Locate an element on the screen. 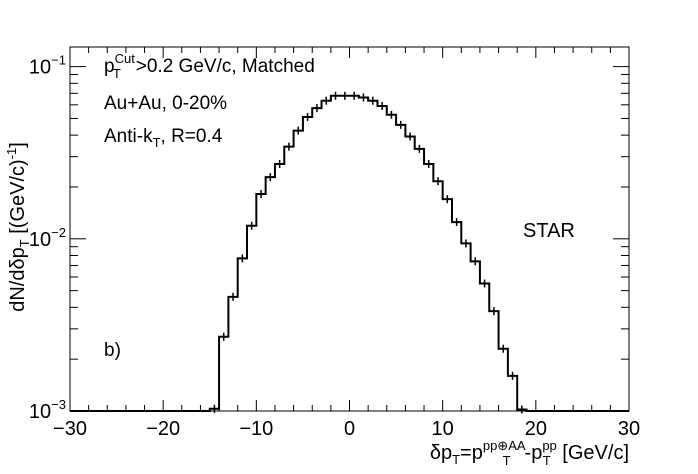 The width and height of the screenshot is (698, 474). x-tick-label: 20 is located at coordinates (536, 429).